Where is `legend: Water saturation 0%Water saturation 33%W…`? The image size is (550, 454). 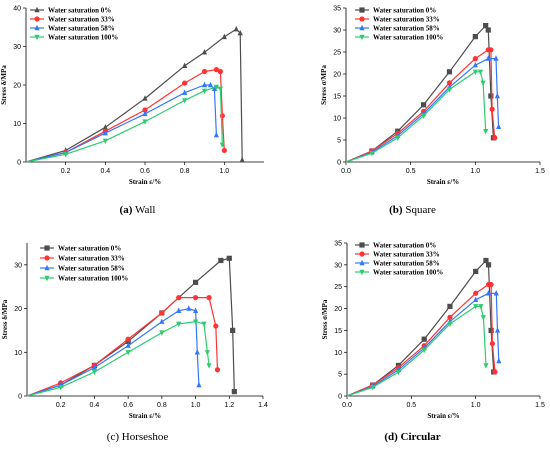 legend: Water saturation 0%Water saturation 33%W… is located at coordinates (399, 24).